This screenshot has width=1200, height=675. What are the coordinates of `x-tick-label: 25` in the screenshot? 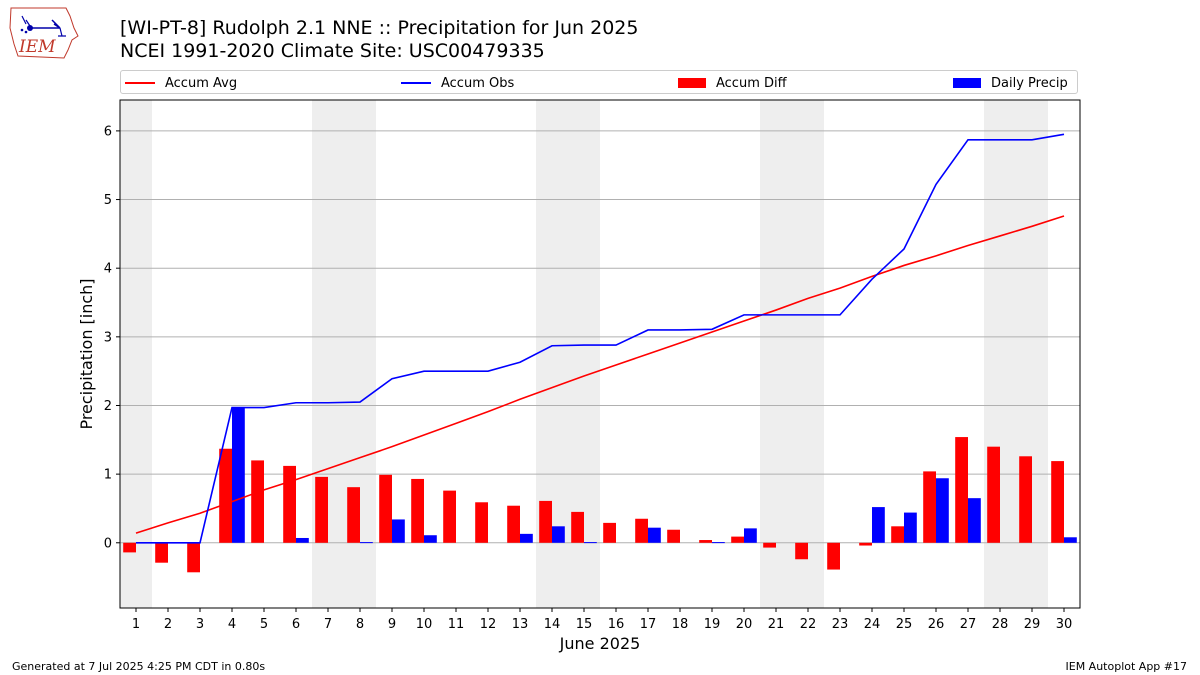 It's located at (904, 624).